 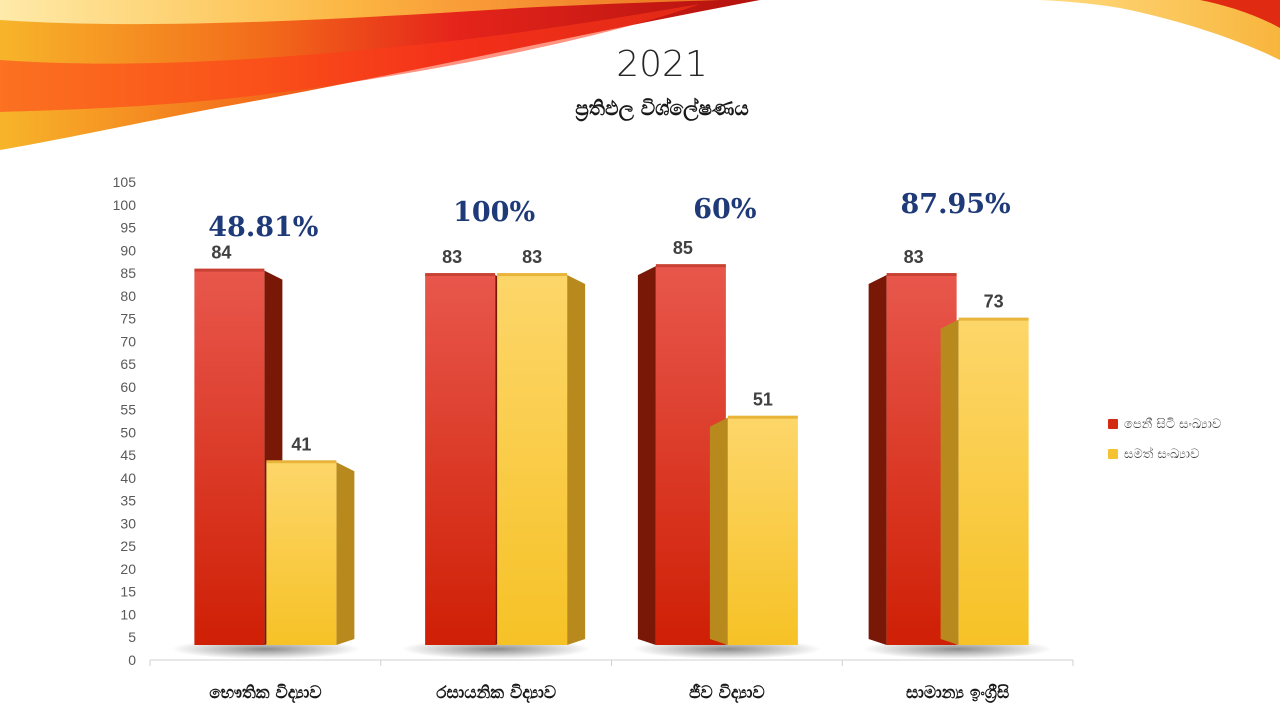 What do you see at coordinates (128, 569) in the screenshot?
I see `y-tick-label: 20` at bounding box center [128, 569].